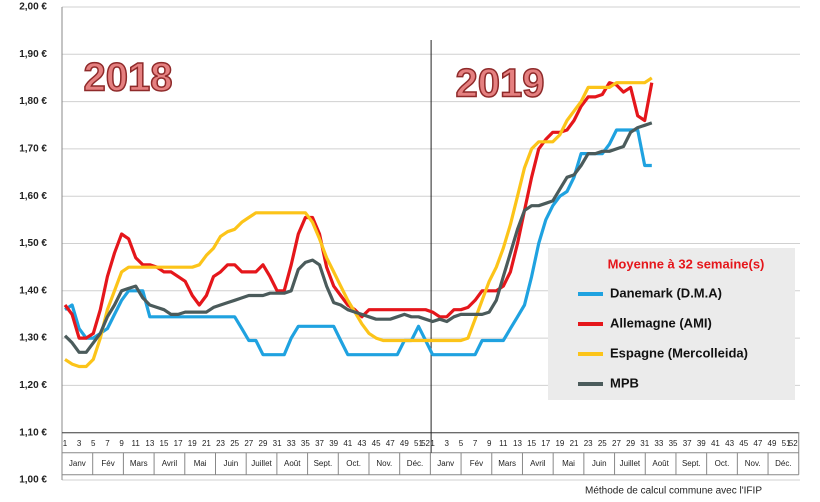 The width and height of the screenshot is (820, 502). Describe the element at coordinates (33, 243) in the screenshot. I see `y-tick-label: 1,50 €` at that location.